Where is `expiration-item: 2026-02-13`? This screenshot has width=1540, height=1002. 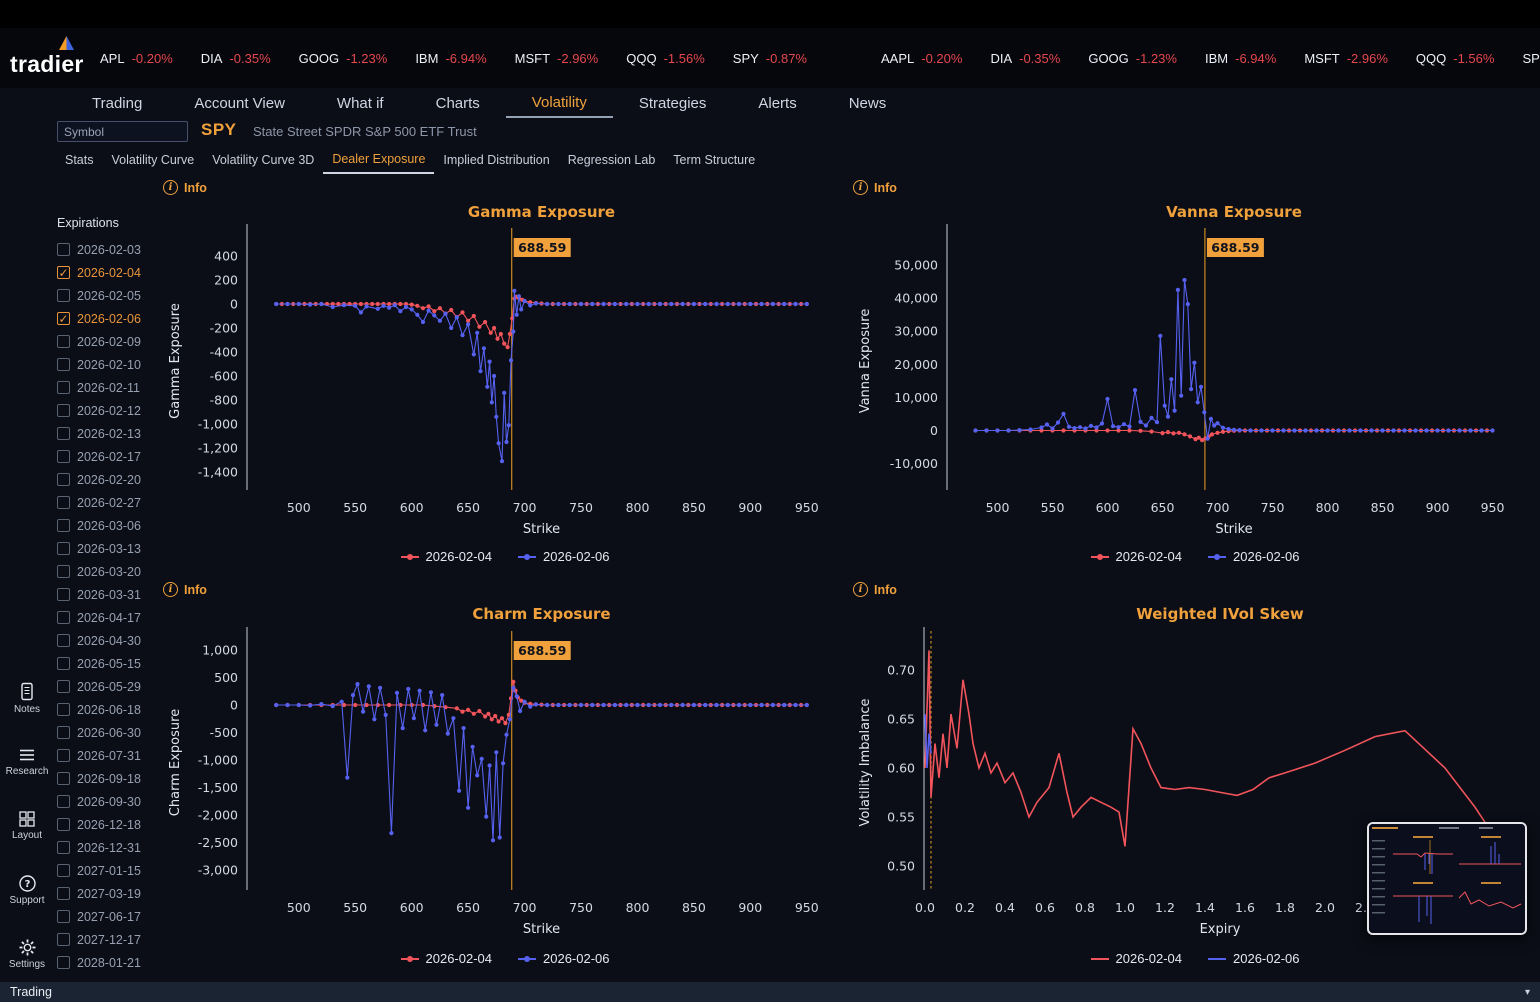 expiration-item: 2026-02-13 is located at coordinates (113, 433).